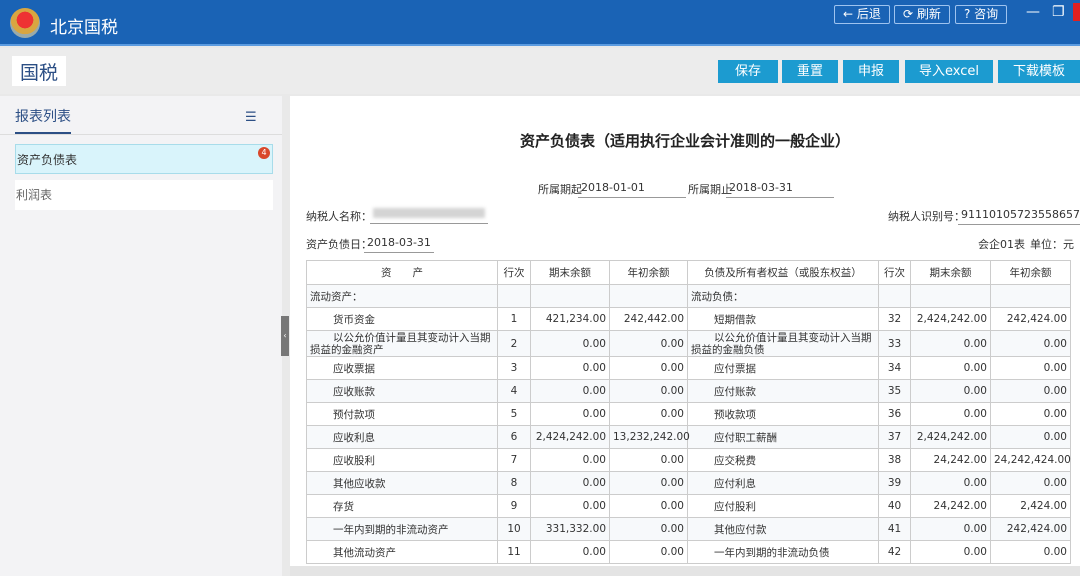 The height and width of the screenshot is (576, 1080). I want to click on liability-begin-balance-cell, so click(1030, 296).